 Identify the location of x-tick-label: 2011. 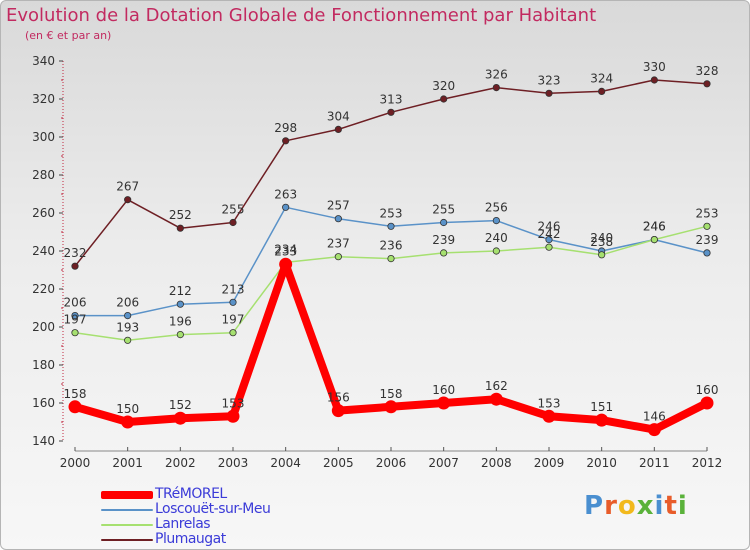
(654, 463).